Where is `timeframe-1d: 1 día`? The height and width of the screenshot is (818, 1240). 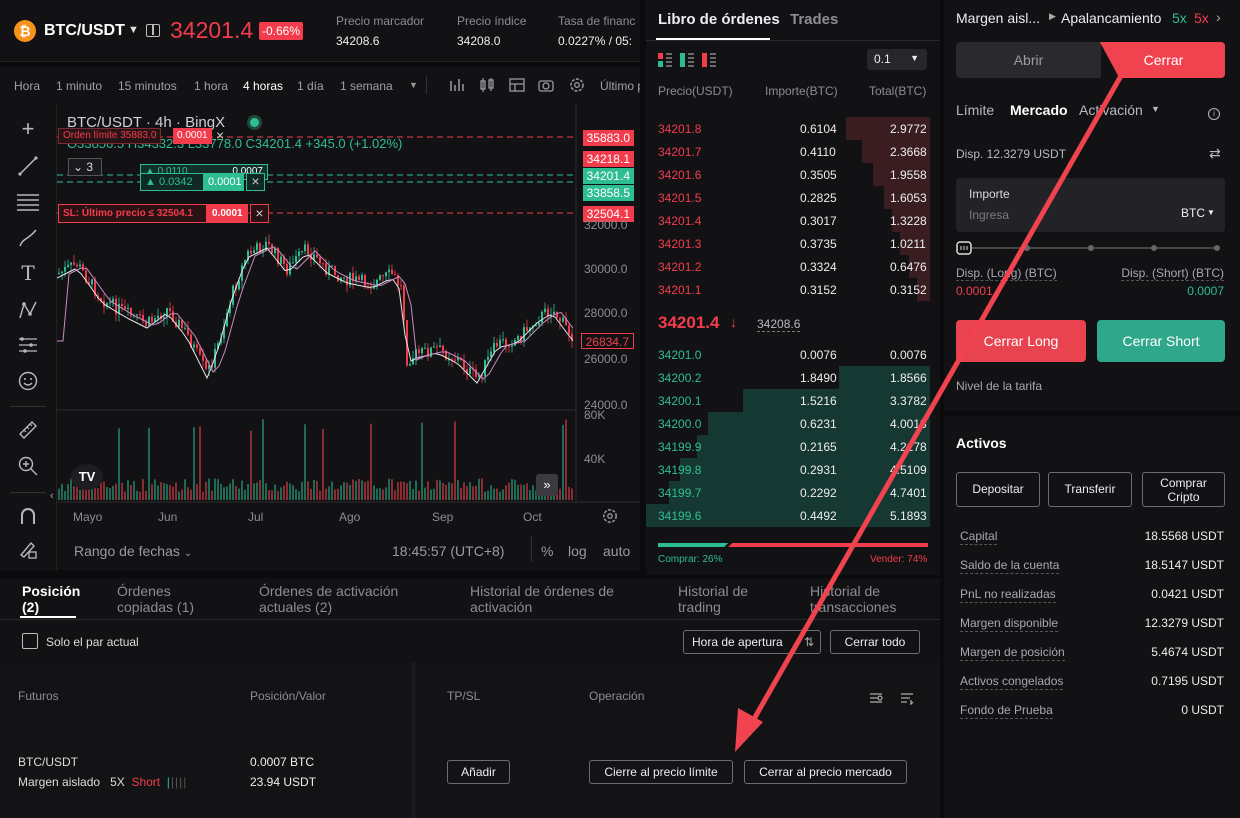 timeframe-1d: 1 día is located at coordinates (310, 86).